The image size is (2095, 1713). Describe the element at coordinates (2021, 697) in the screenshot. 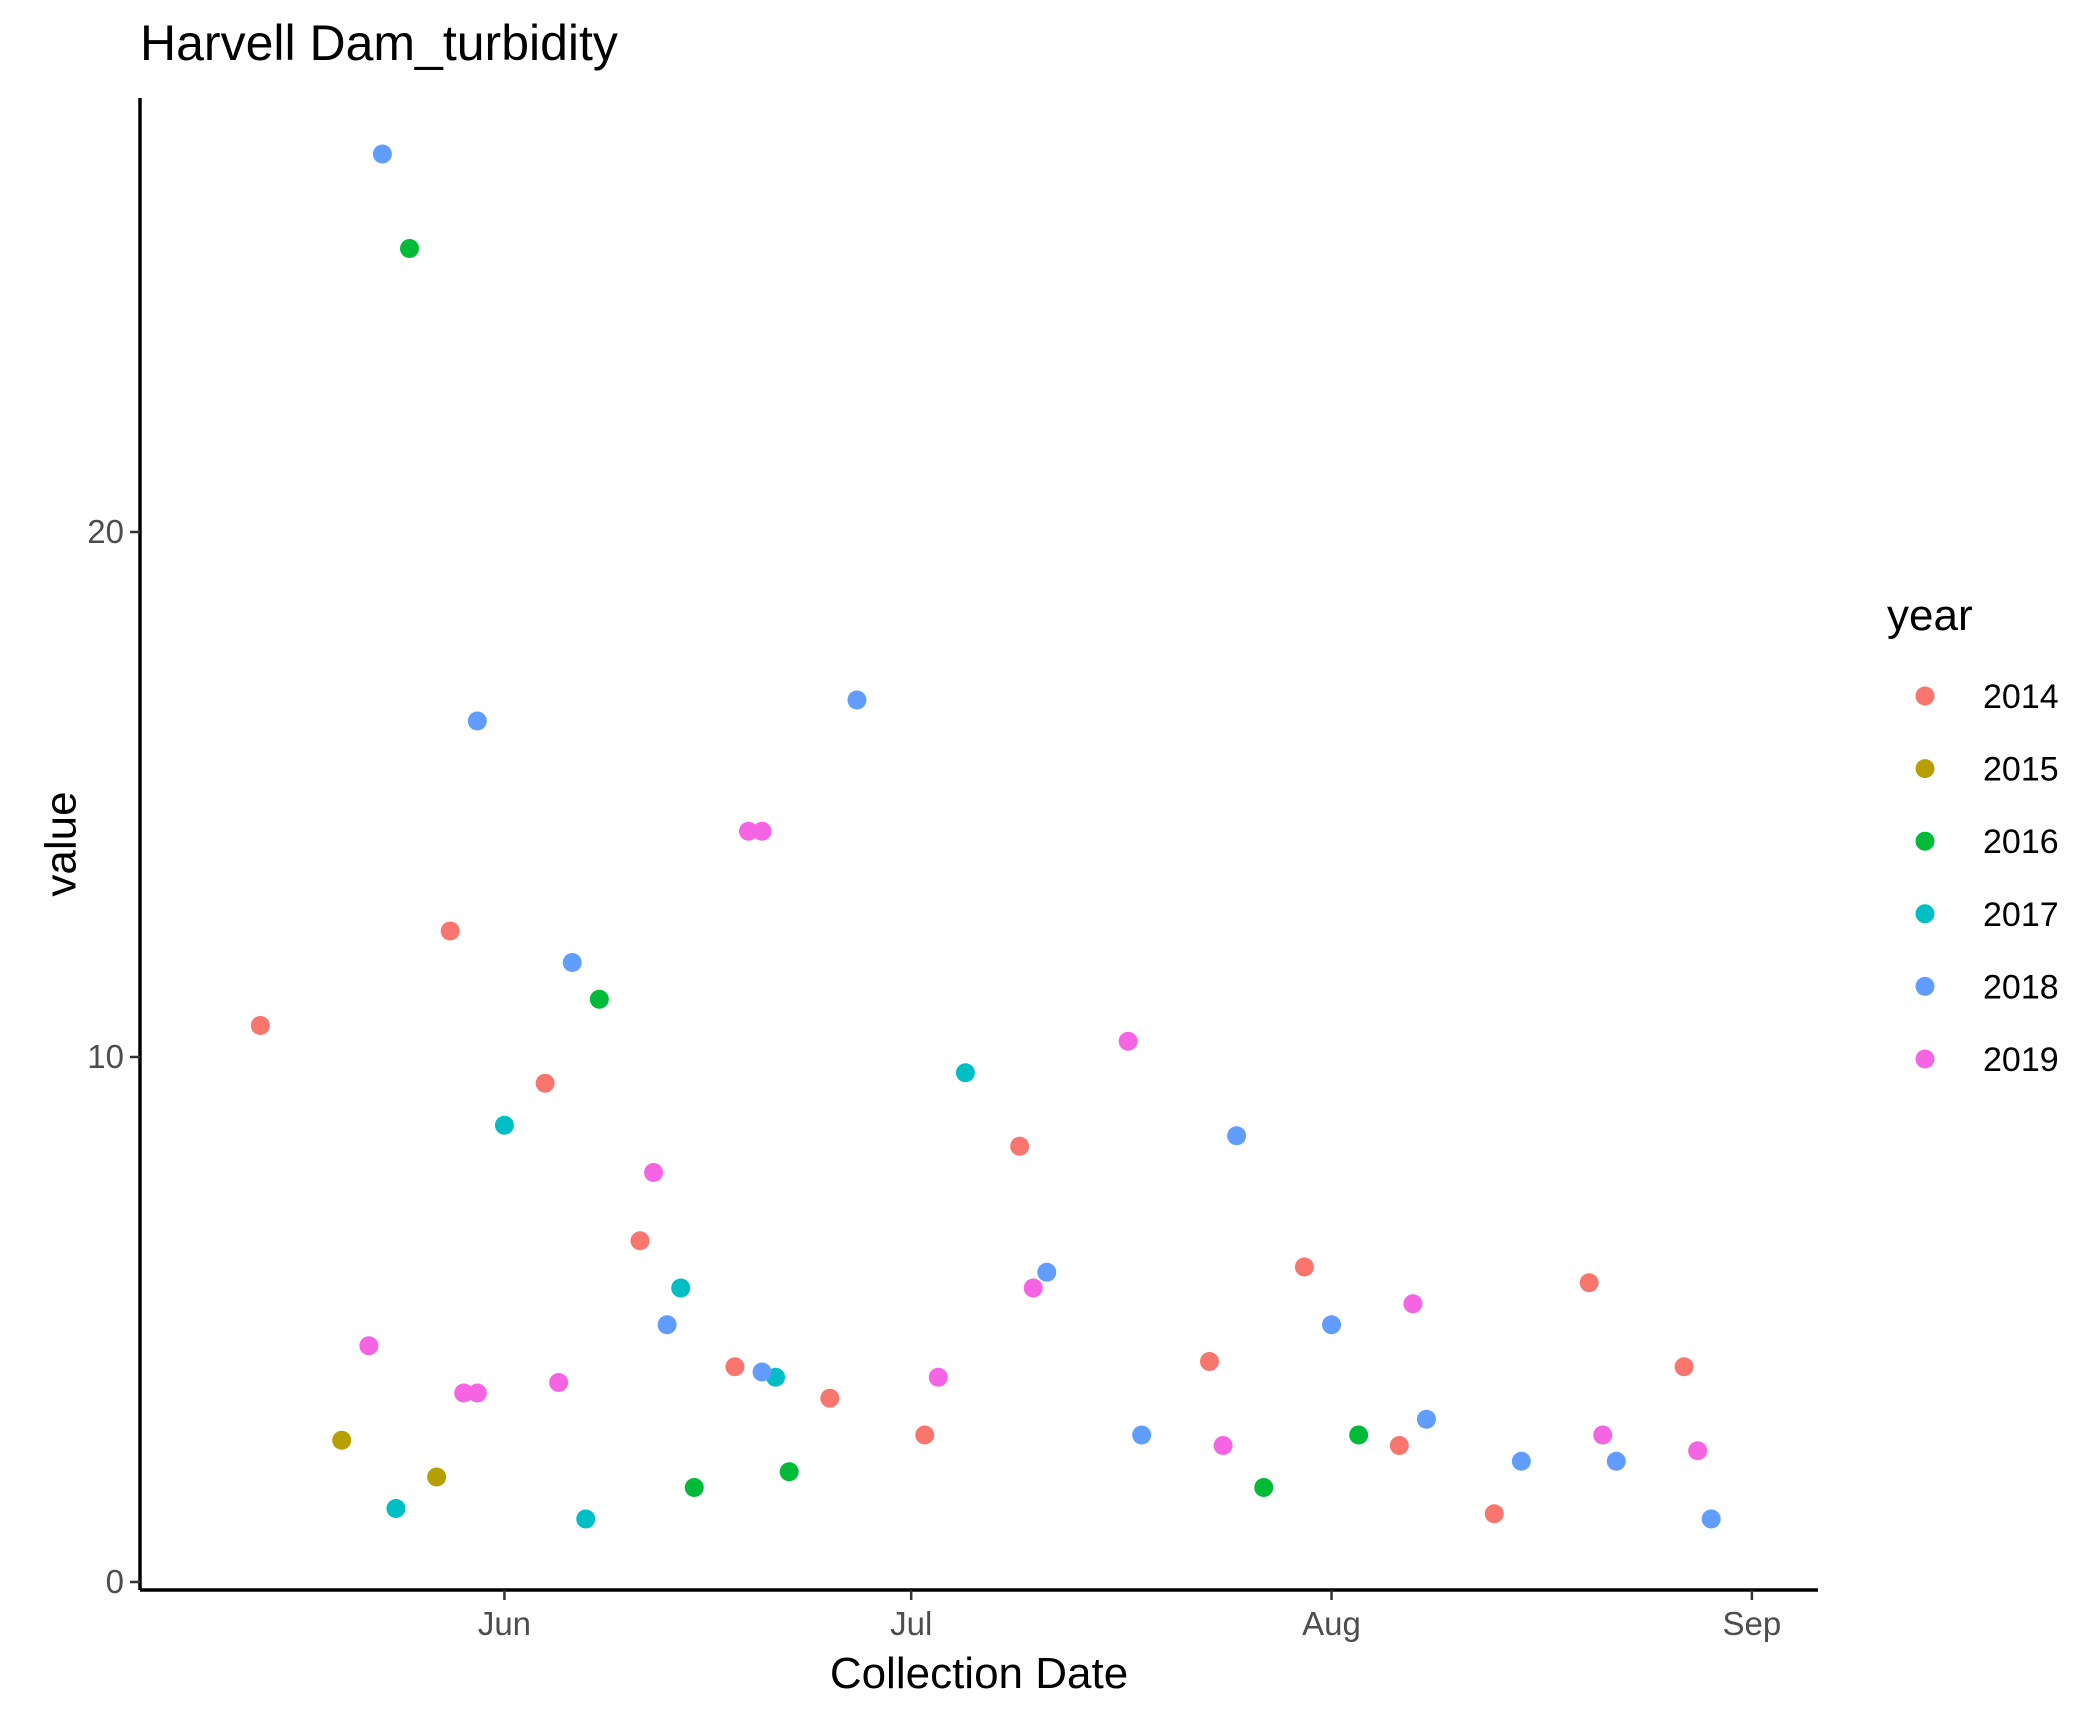

I see `legend-label-2014: 2014` at that location.